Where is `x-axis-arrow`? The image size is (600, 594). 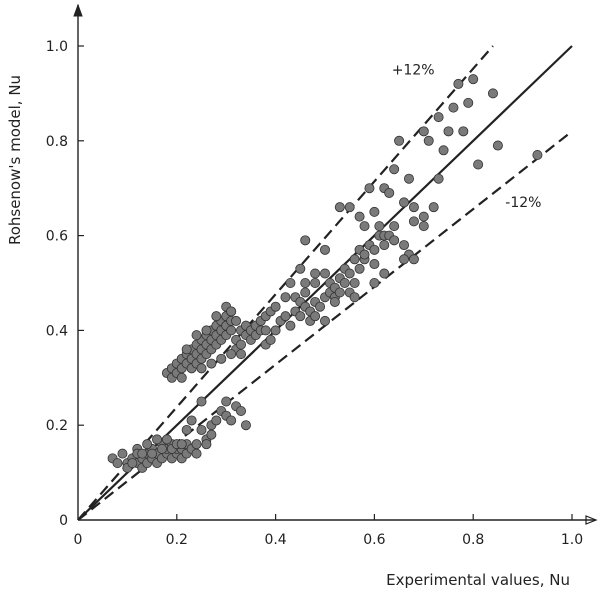 x-axis-arrow is located at coordinates (591, 520).